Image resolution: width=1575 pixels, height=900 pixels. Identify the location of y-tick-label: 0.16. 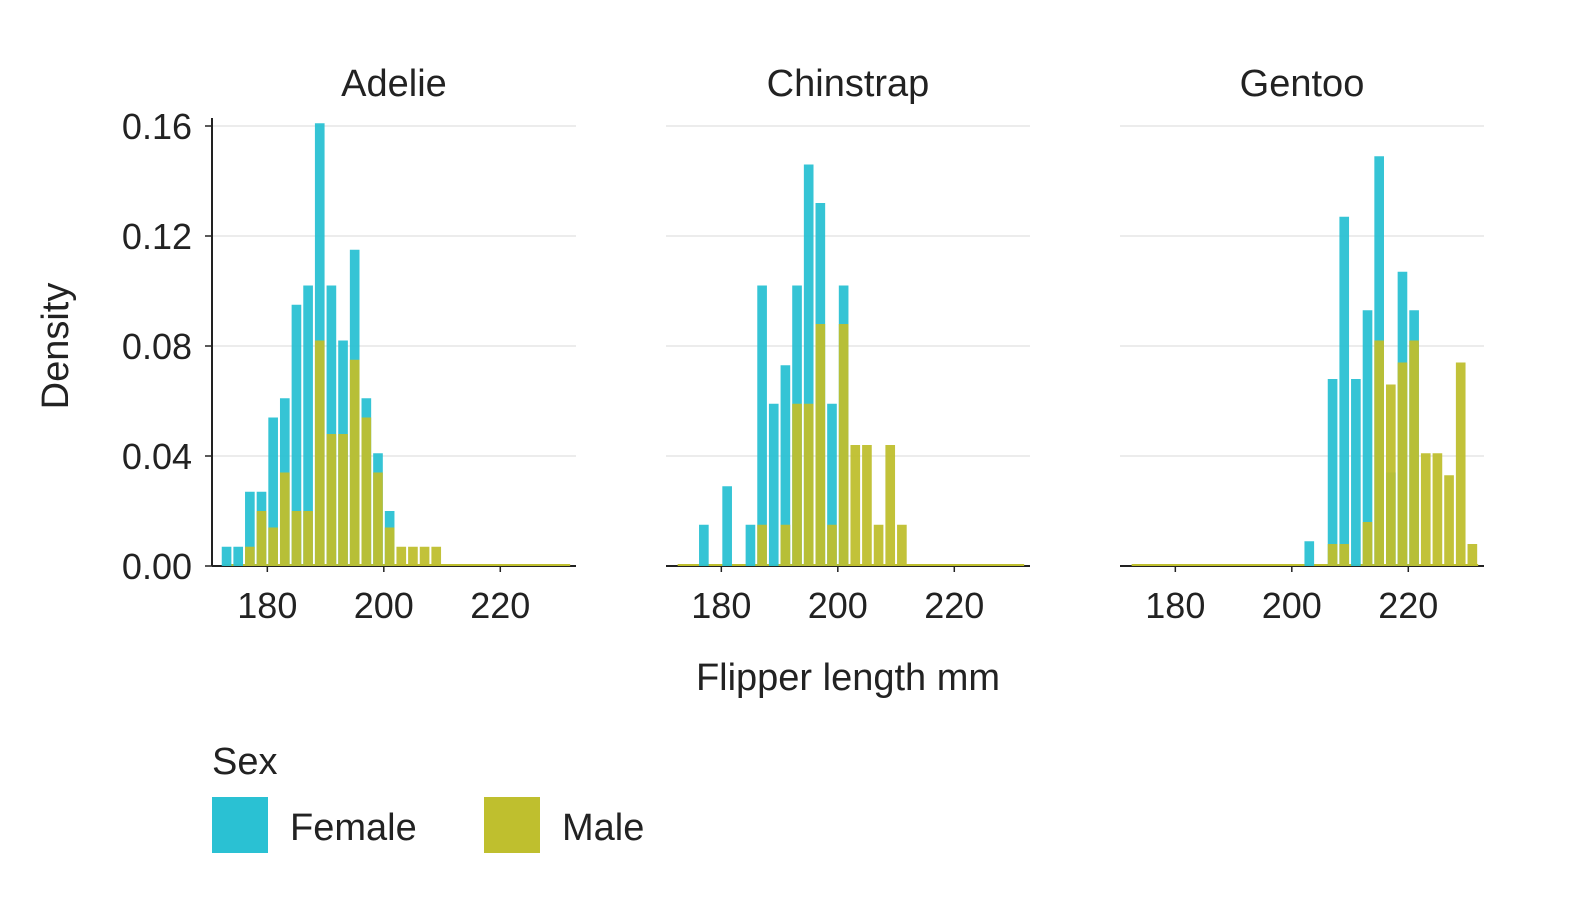
(157, 126).